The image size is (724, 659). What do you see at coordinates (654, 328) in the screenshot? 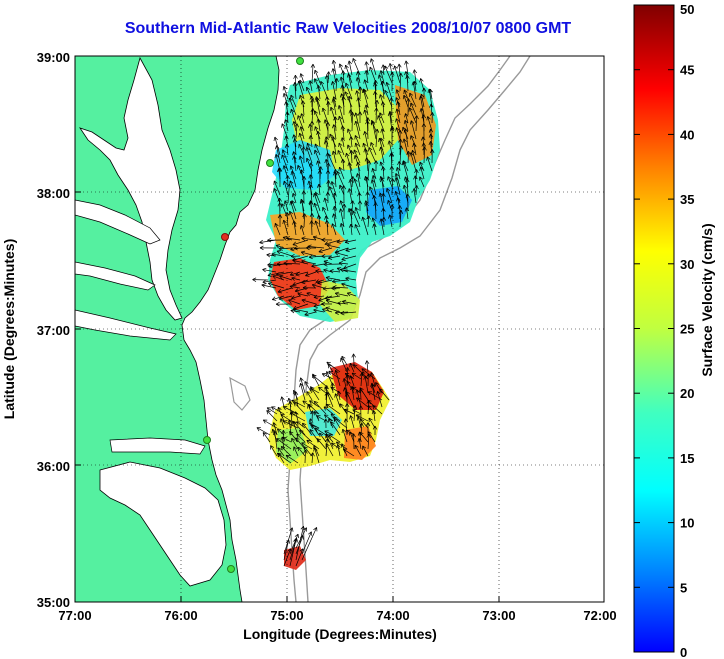
I see `colorbar` at bounding box center [654, 328].